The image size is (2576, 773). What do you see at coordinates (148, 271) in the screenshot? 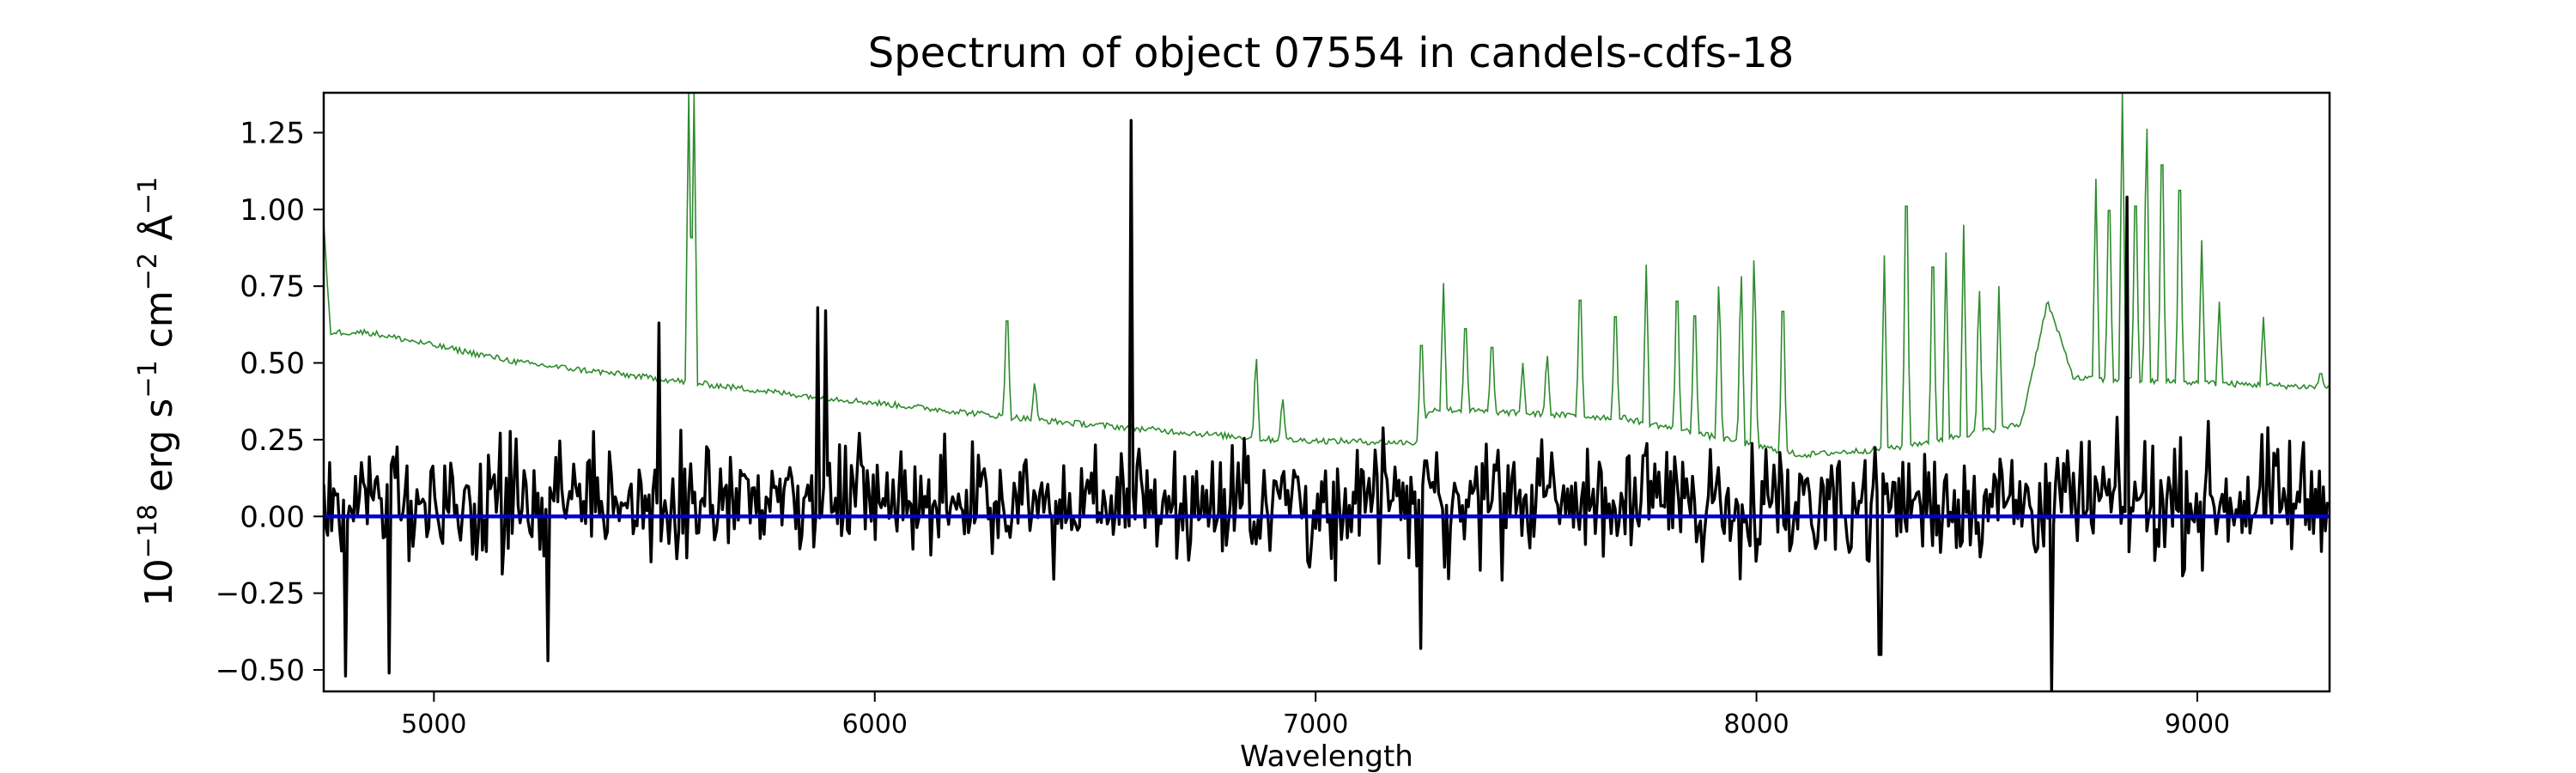
I see `y-label-exp-3: −2` at bounding box center [148, 271].